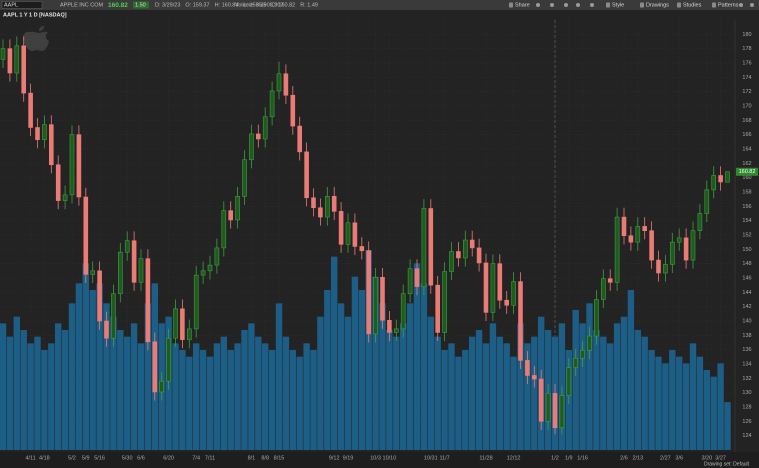  I want to click on toolbar-buttons: Share Style Drawings Studies Patterns, so click(631, 5).